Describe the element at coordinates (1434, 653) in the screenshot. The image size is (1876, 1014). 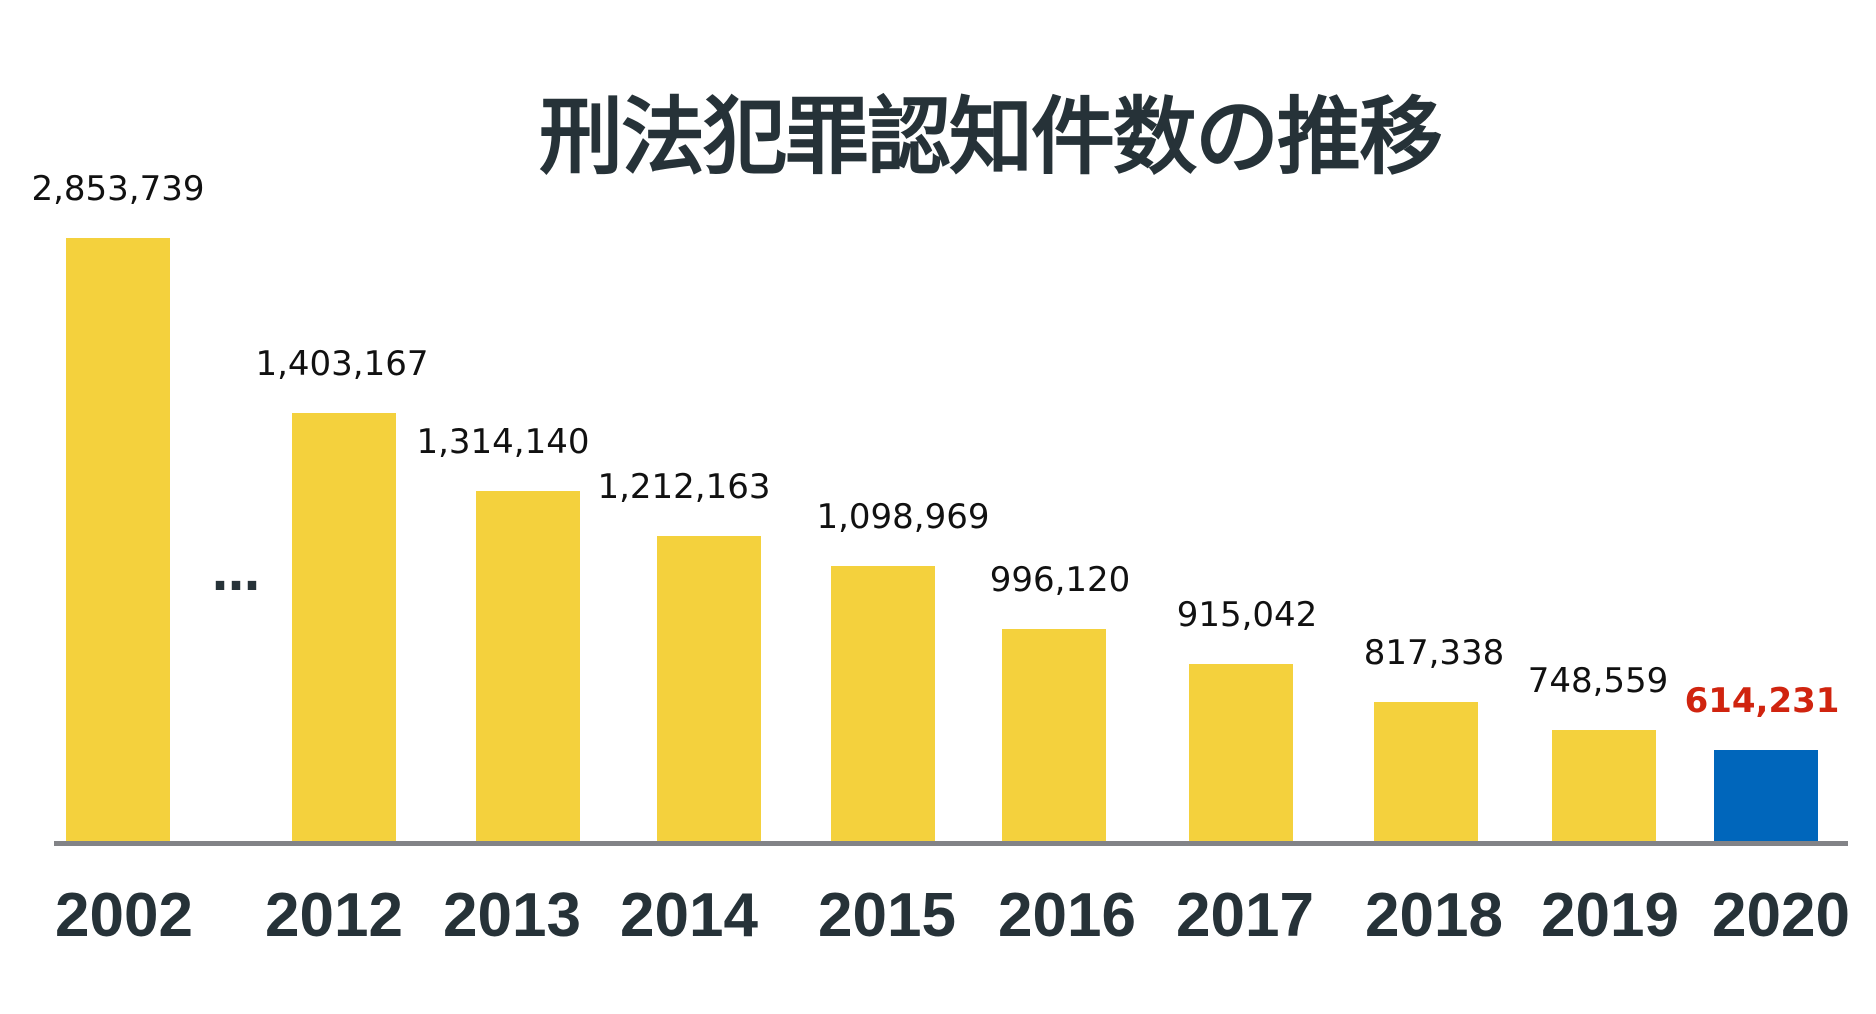
I see `value-label-2018: 817,338` at that location.